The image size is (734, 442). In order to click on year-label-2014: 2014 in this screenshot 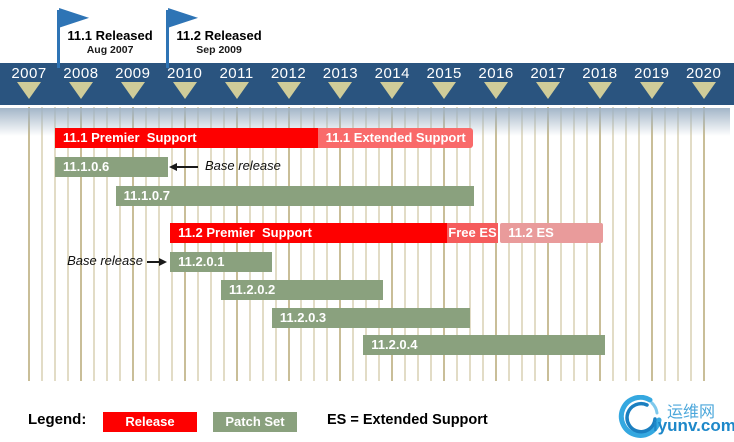, I will do `click(392, 73)`.